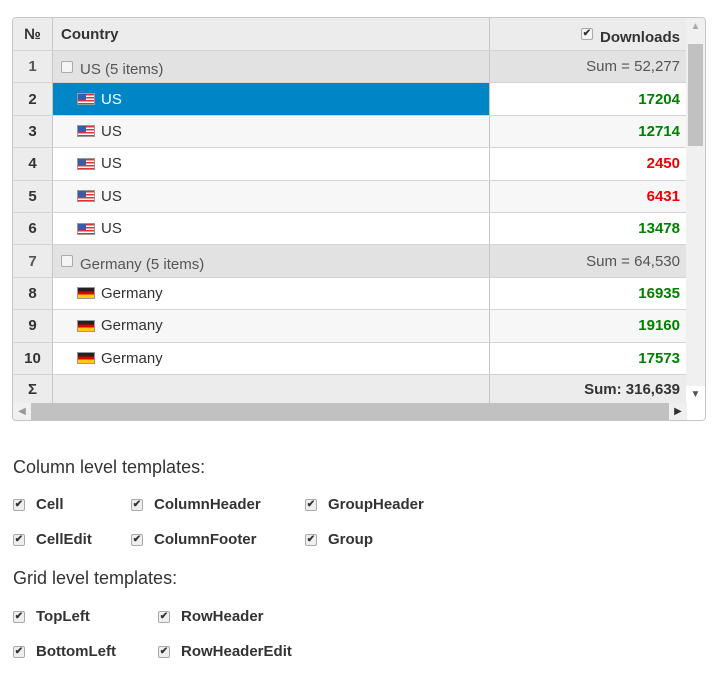  Describe the element at coordinates (659, 293) in the screenshot. I see `downloads-cell: 16935` at that location.